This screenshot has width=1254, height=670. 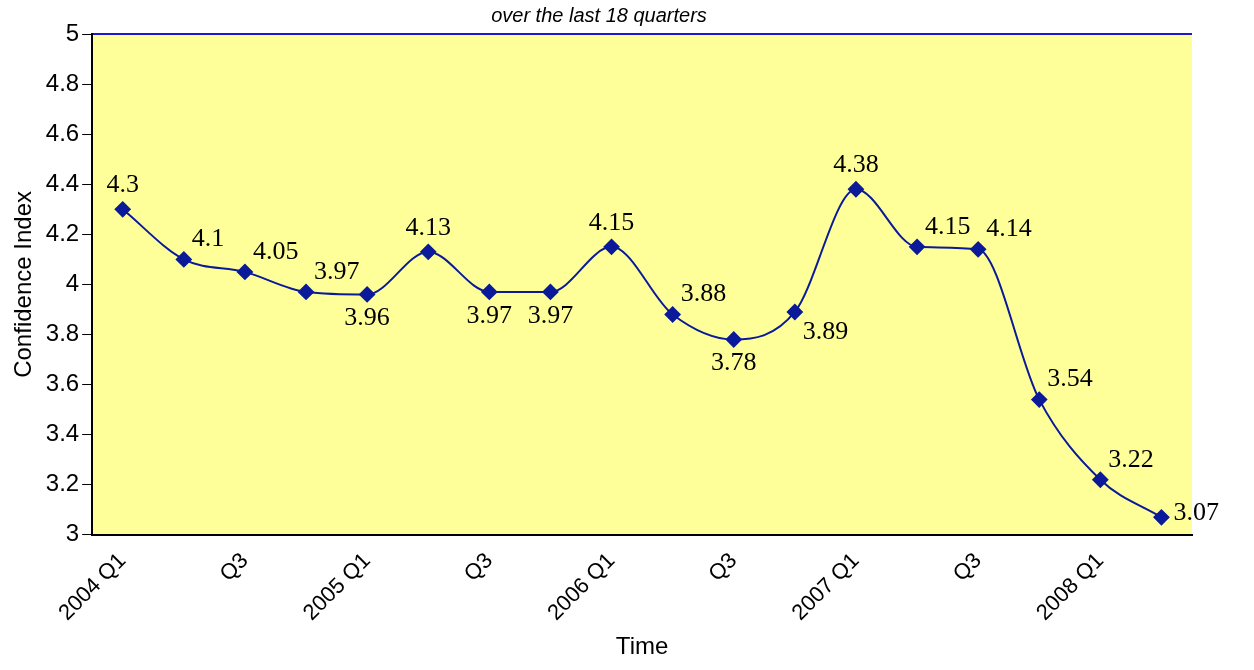 I want to click on y-tick-label: 3.6, so click(x=62, y=383).